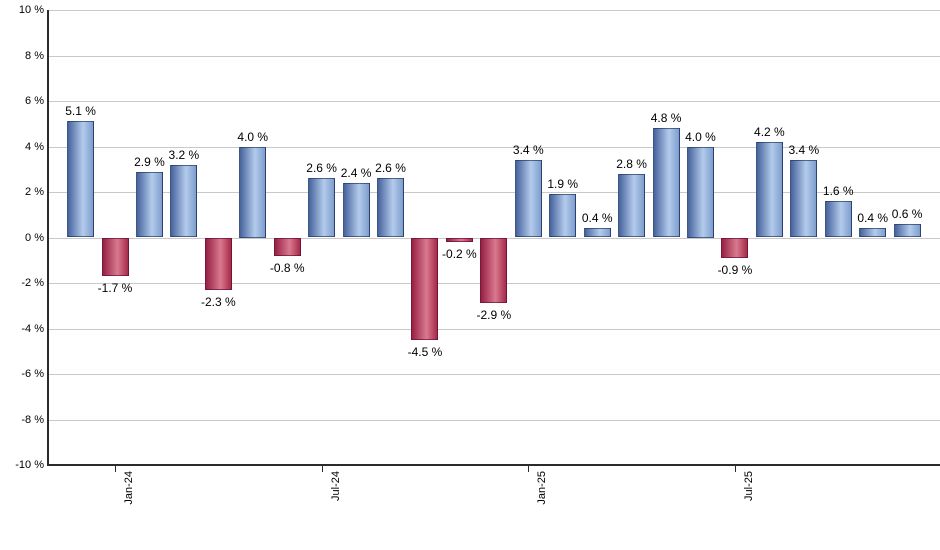 Image resolution: width=940 pixels, height=550 pixels. I want to click on bar-value-label: -0.9 %, so click(735, 269).